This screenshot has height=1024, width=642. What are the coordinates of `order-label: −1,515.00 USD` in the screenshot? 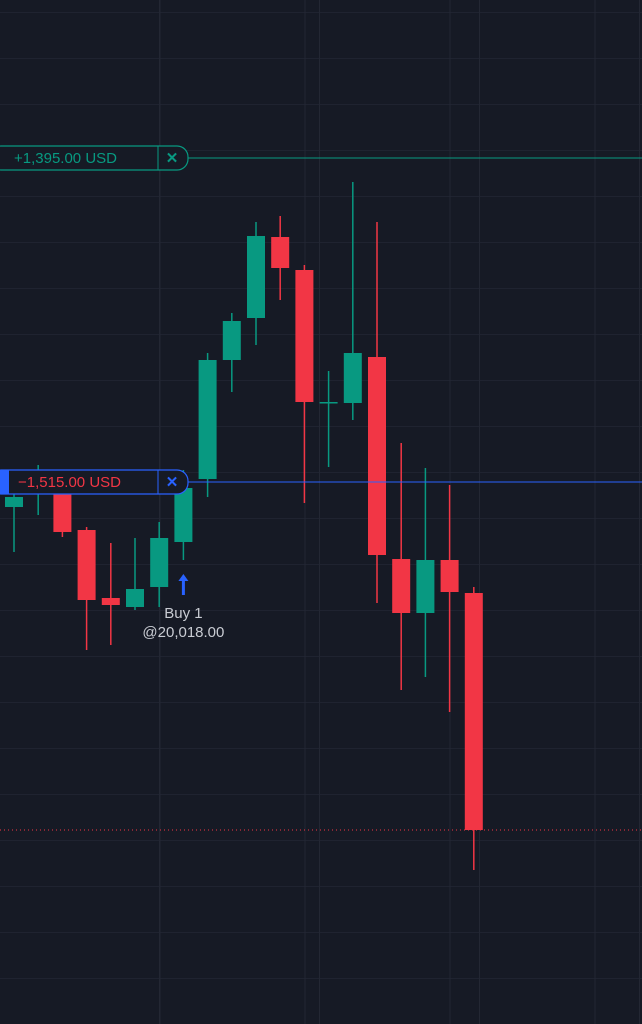 It's located at (69, 482).